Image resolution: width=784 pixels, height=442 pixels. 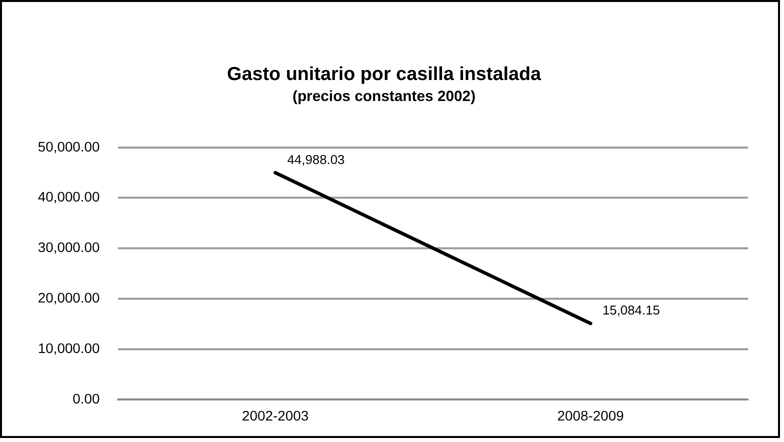 I want to click on y-tick-label: 50,000.00, so click(x=69, y=146).